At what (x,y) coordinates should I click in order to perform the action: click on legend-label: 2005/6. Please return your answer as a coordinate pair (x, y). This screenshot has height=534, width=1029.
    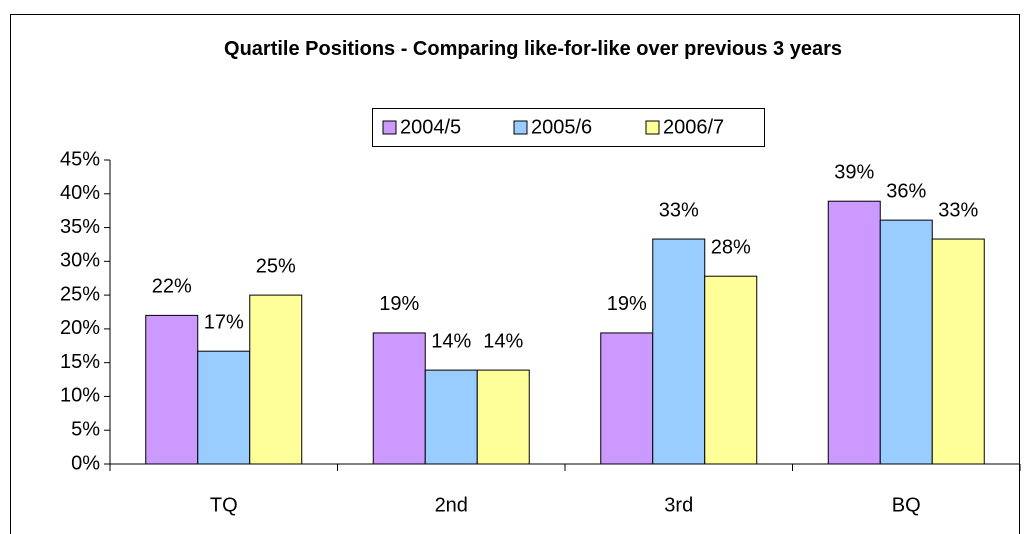
    Looking at the image, I should click on (561, 127).